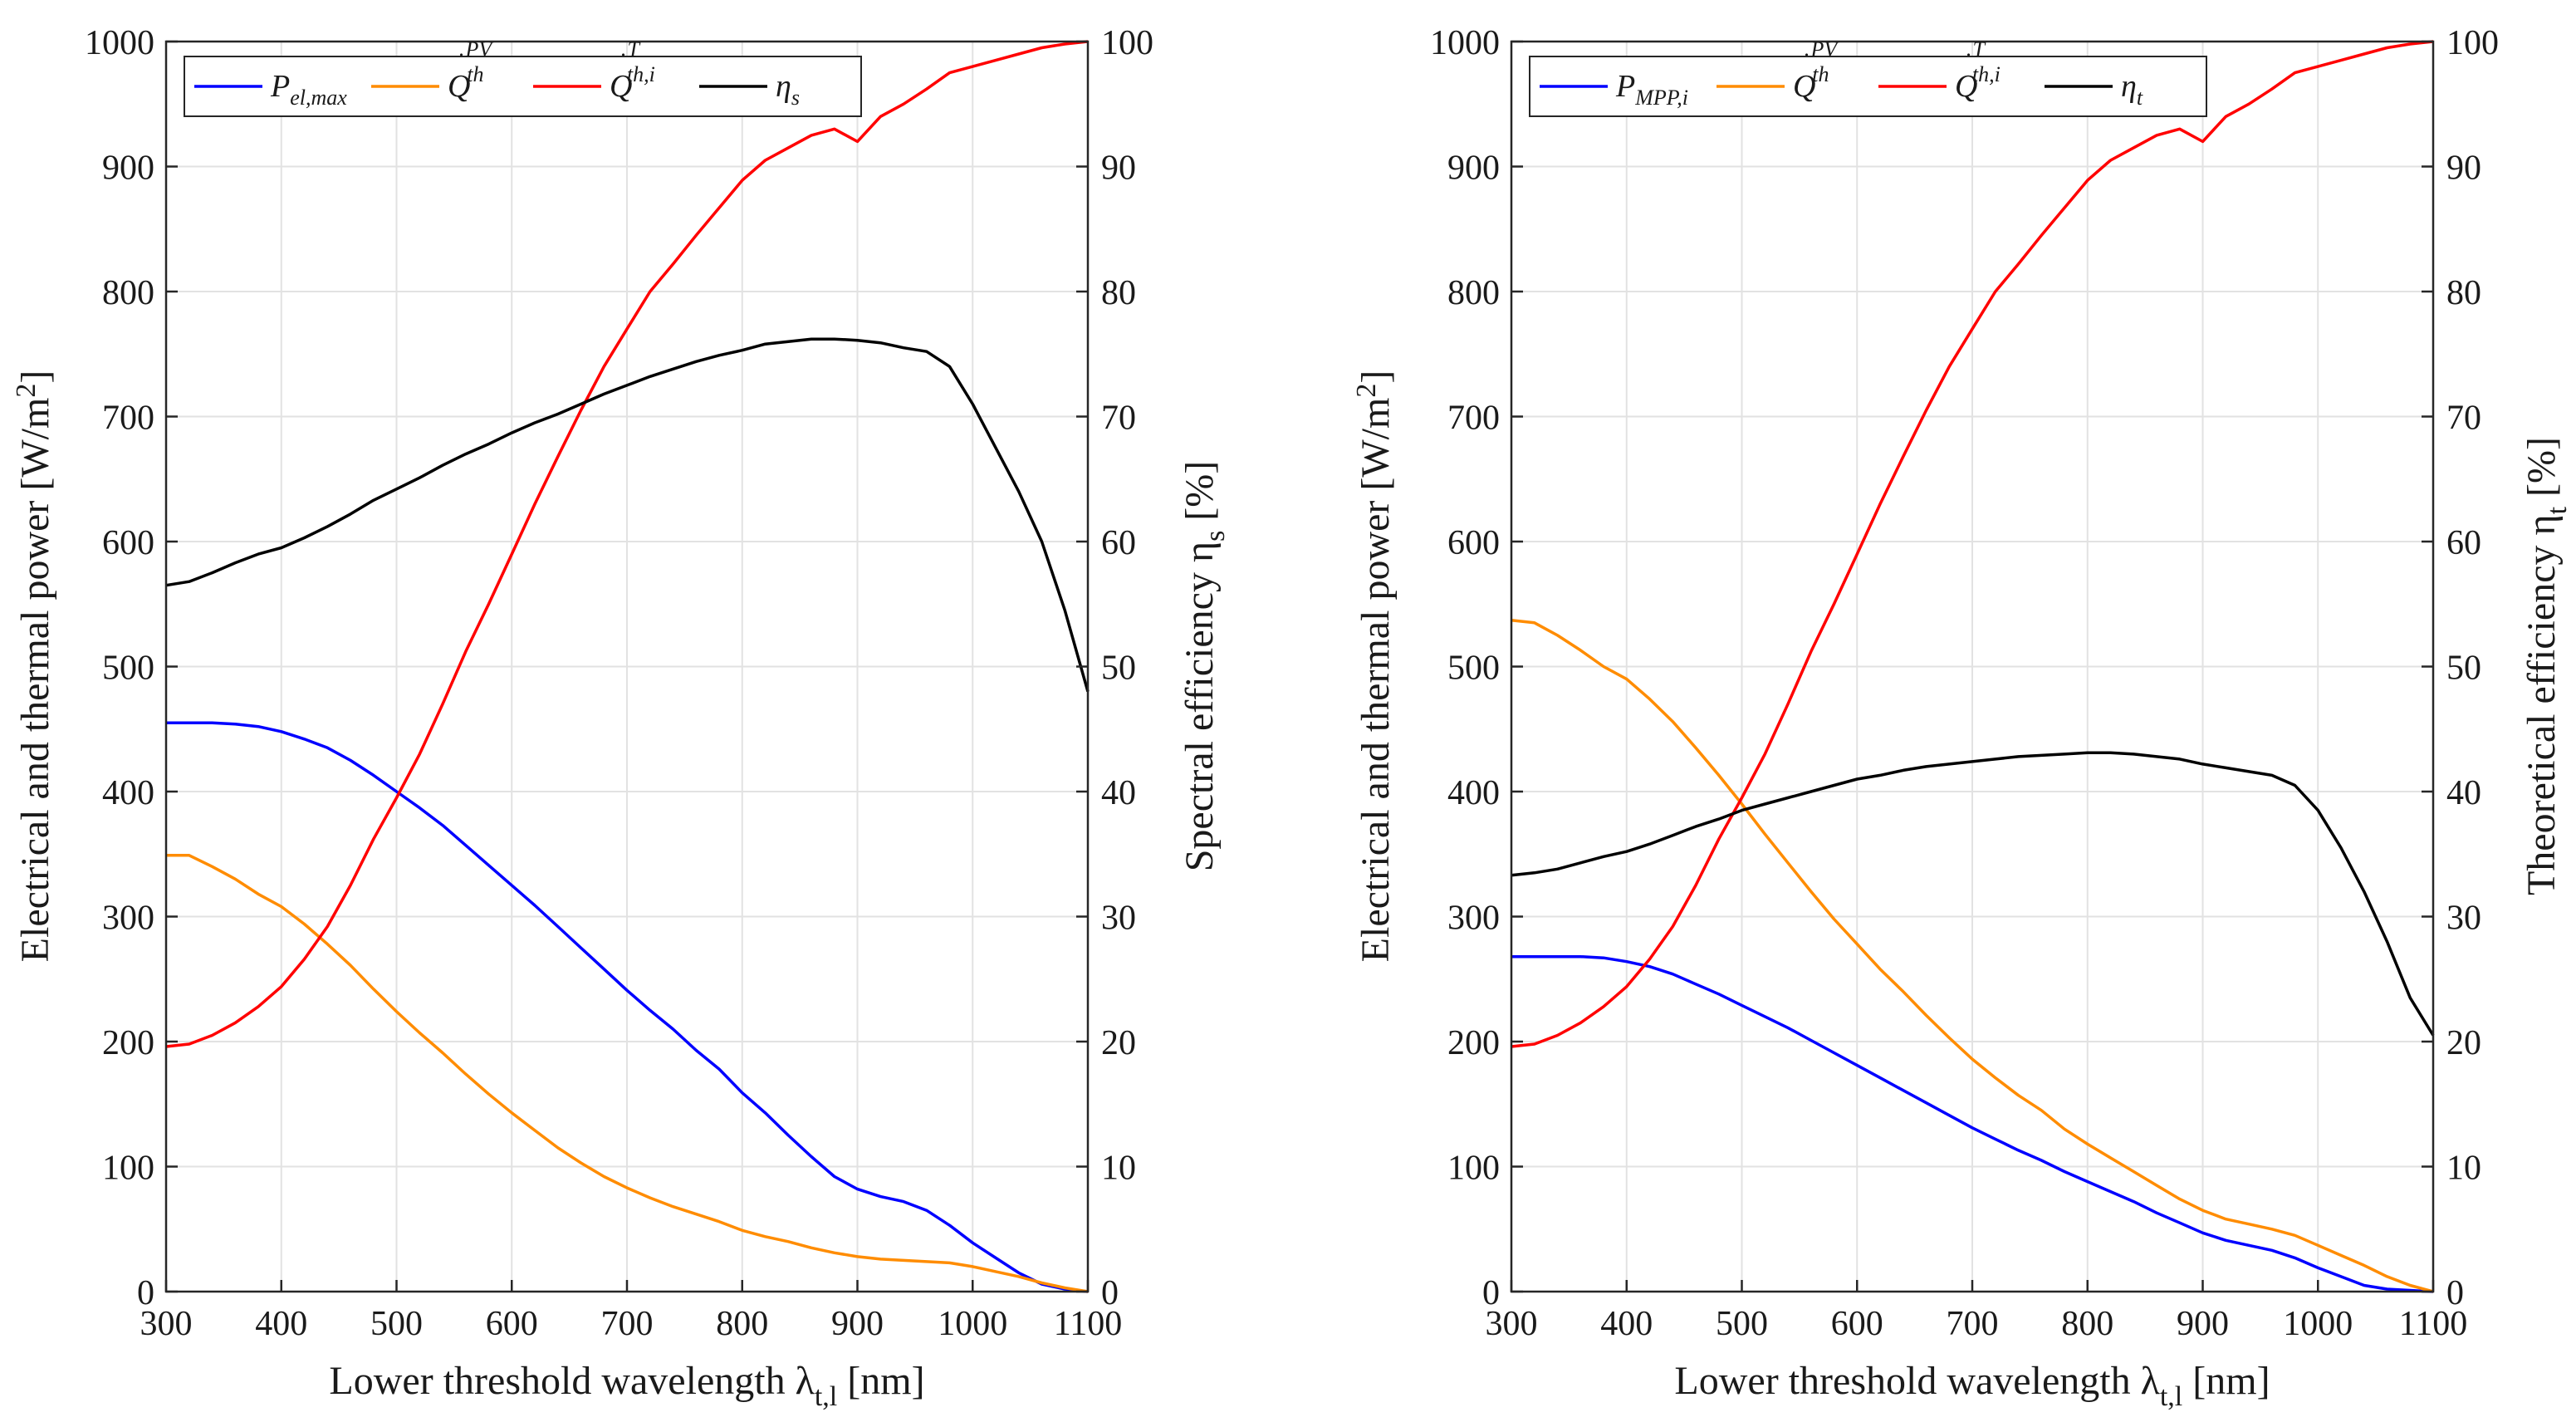  I want to click on series-line-p-mppi, so click(1972, 1123).